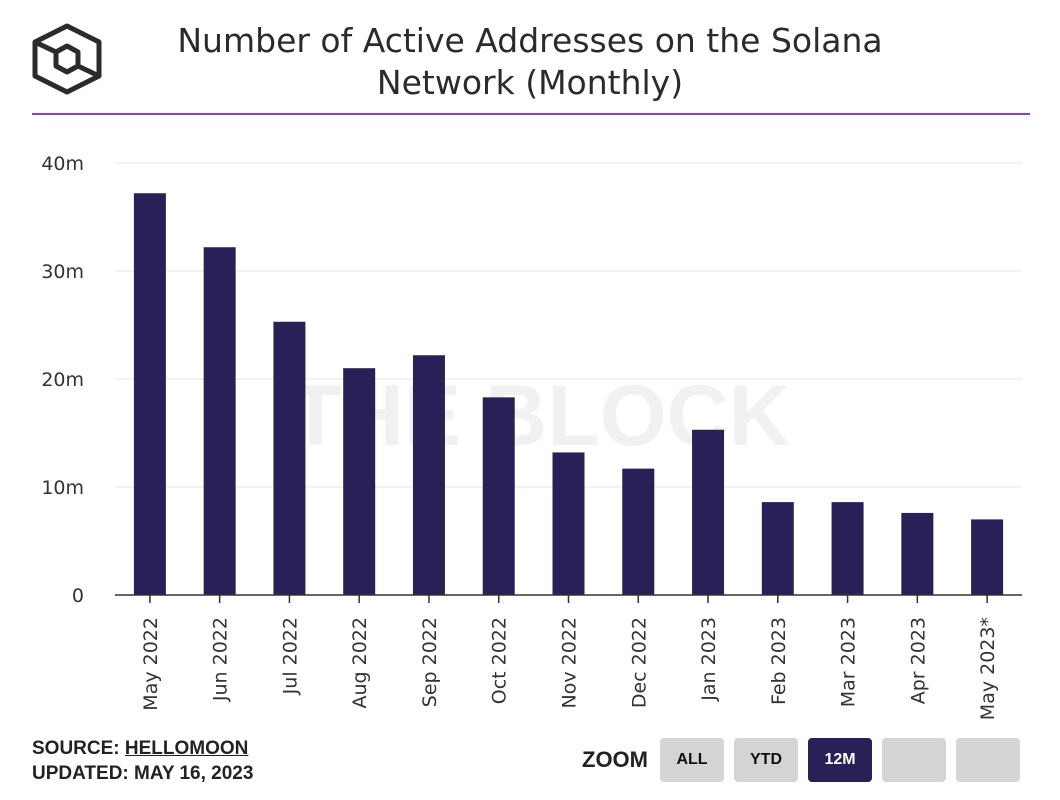 This screenshot has height=800, width=1060. What do you see at coordinates (766, 760) in the screenshot?
I see `zoom-ytd-button: YTD` at bounding box center [766, 760].